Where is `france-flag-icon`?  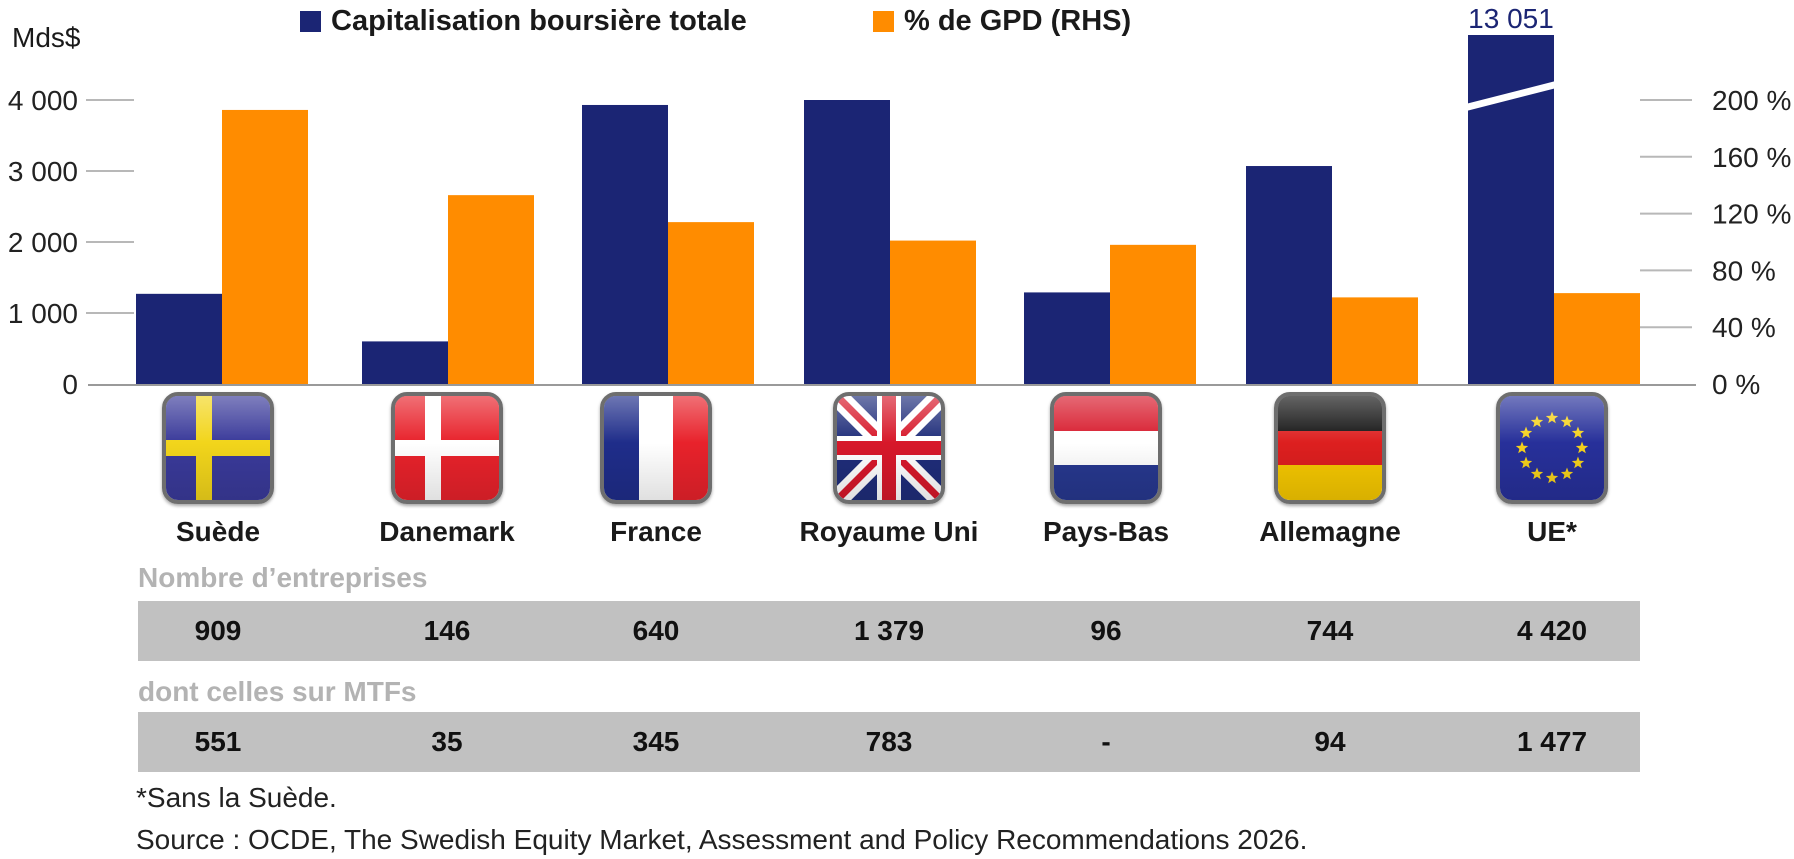 france-flag-icon is located at coordinates (656, 448).